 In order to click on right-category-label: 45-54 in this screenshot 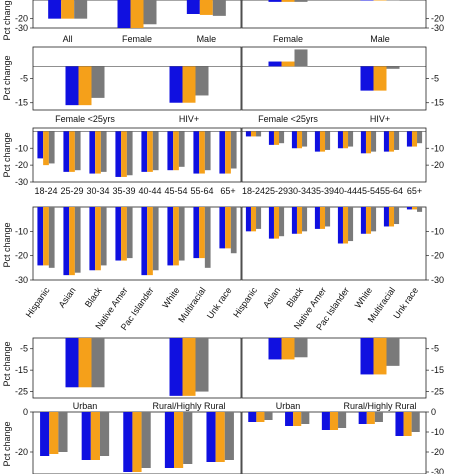, I will do `click(368, 191)`.